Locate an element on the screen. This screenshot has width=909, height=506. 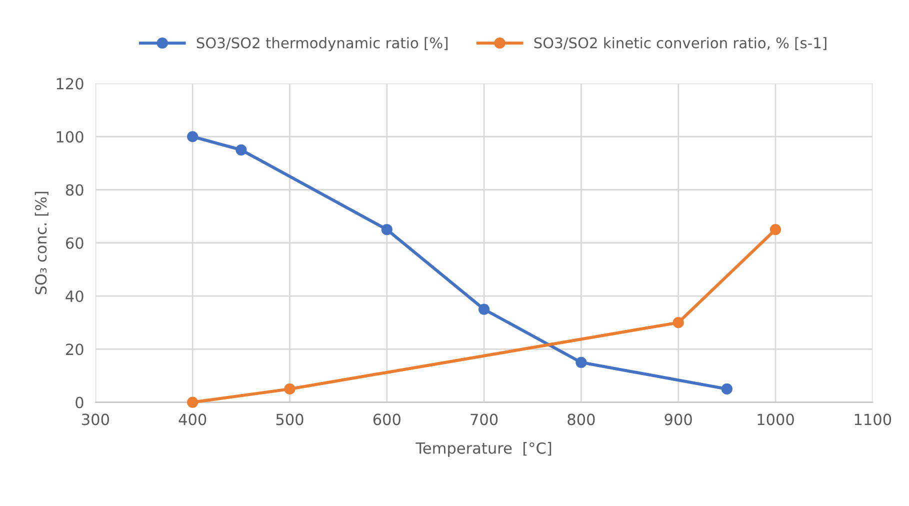
y-tick-label: 100 is located at coordinates (70, 137).